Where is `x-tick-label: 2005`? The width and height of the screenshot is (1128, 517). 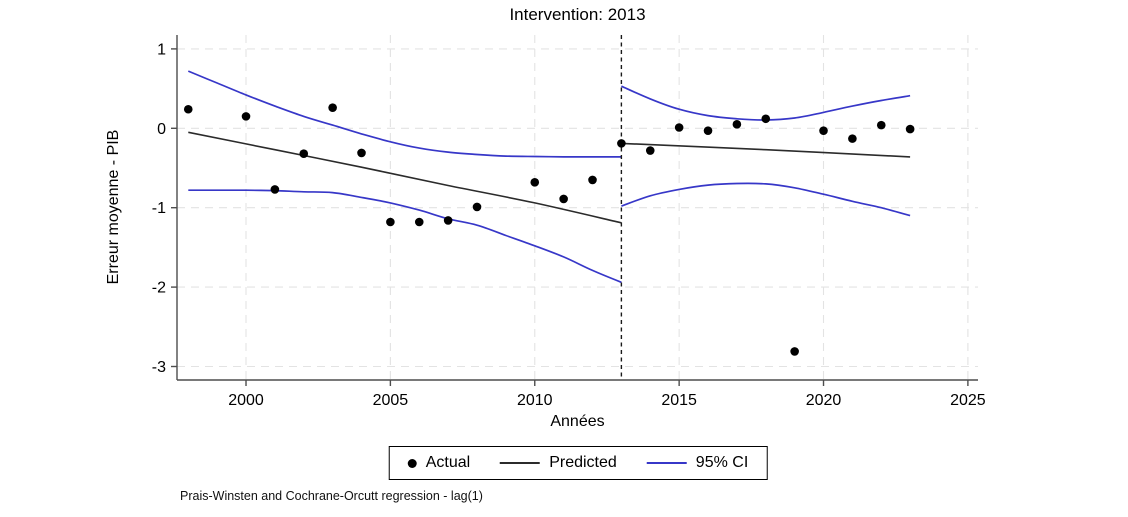
x-tick-label: 2005 is located at coordinates (391, 400).